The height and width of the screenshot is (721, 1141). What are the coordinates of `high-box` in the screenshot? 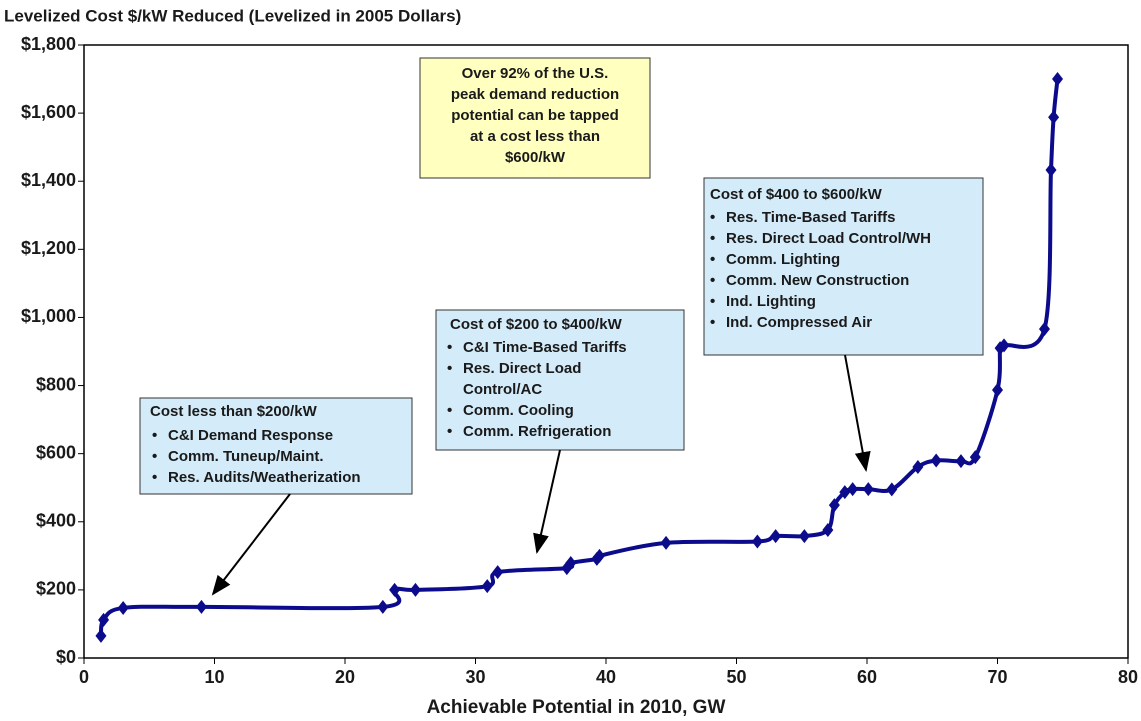 It's located at (843, 266).